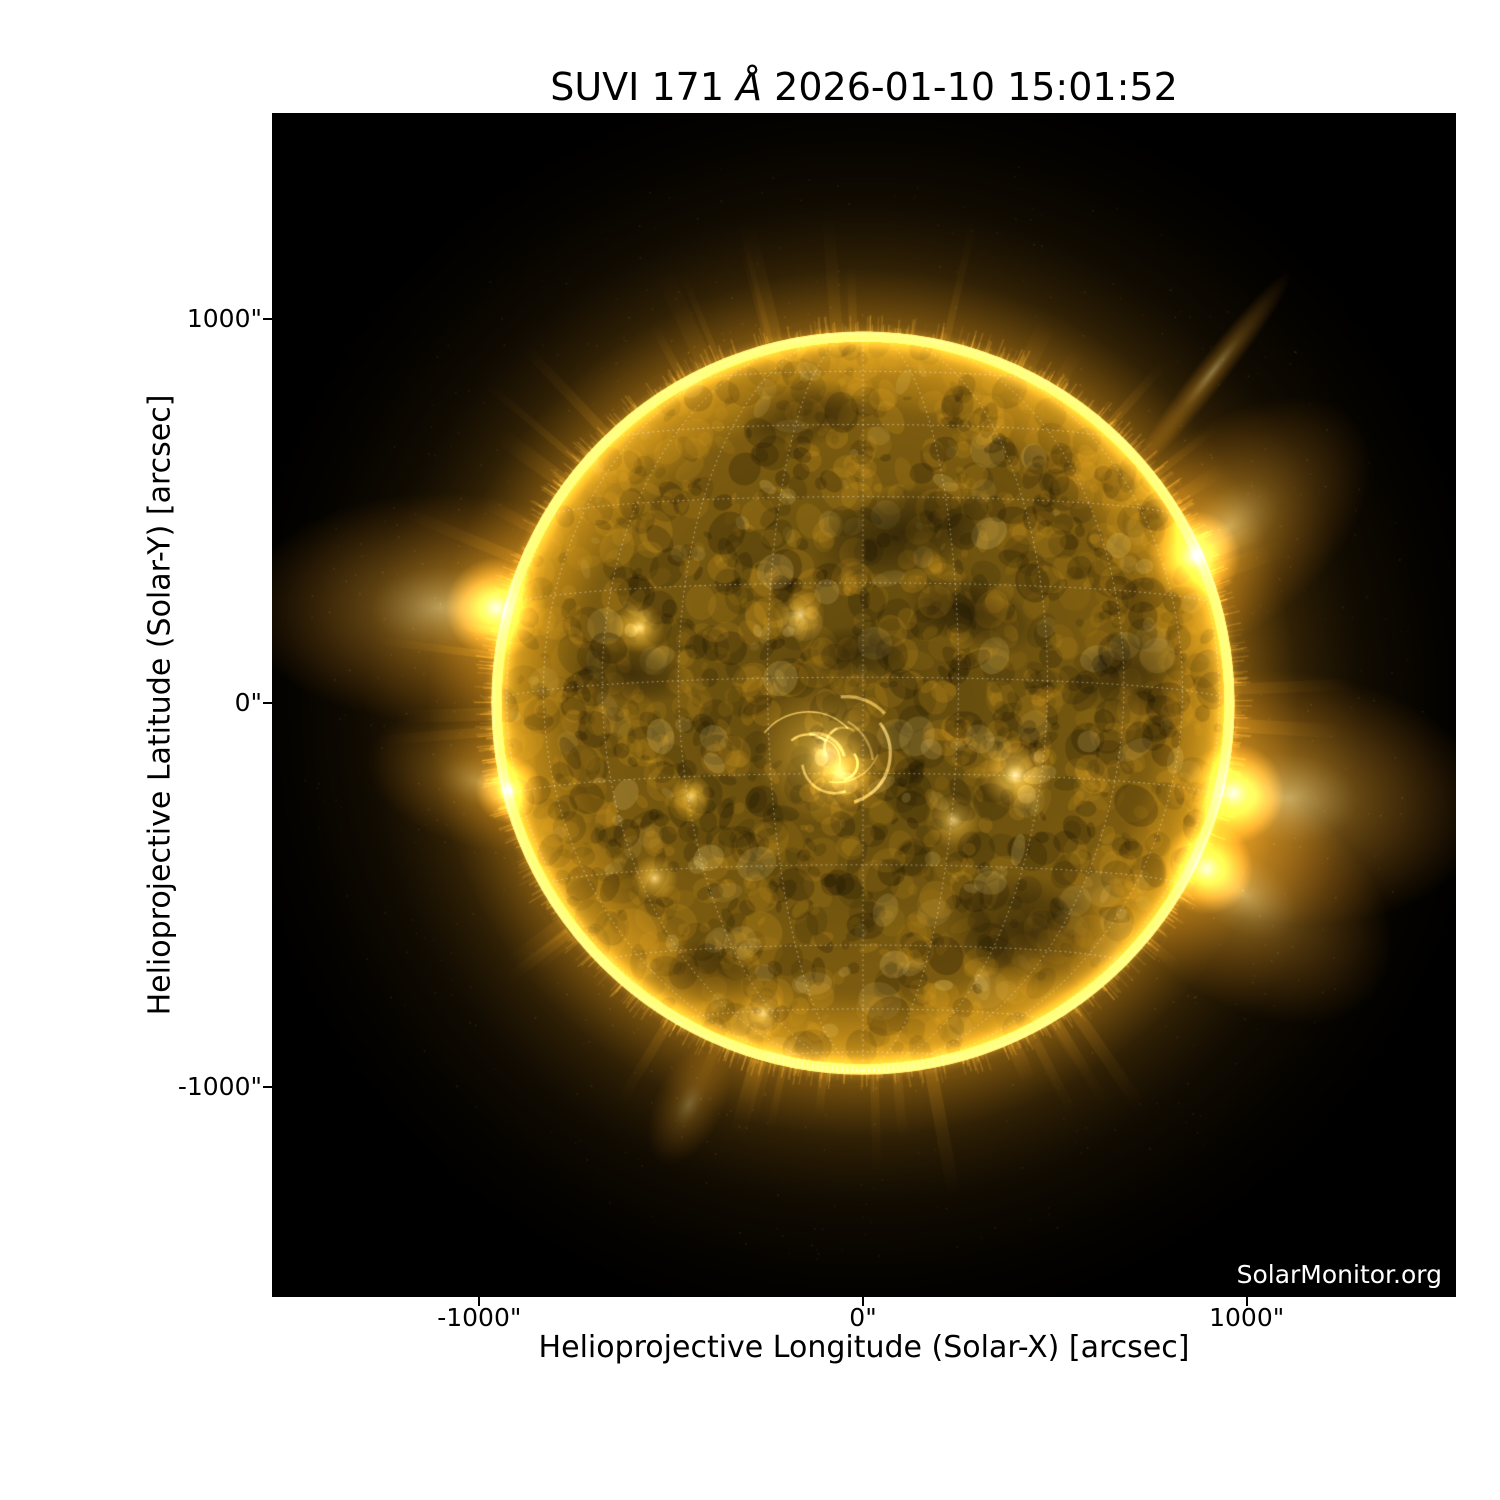  What do you see at coordinates (863, 1317) in the screenshot?
I see `x-tick-label: 0"` at bounding box center [863, 1317].